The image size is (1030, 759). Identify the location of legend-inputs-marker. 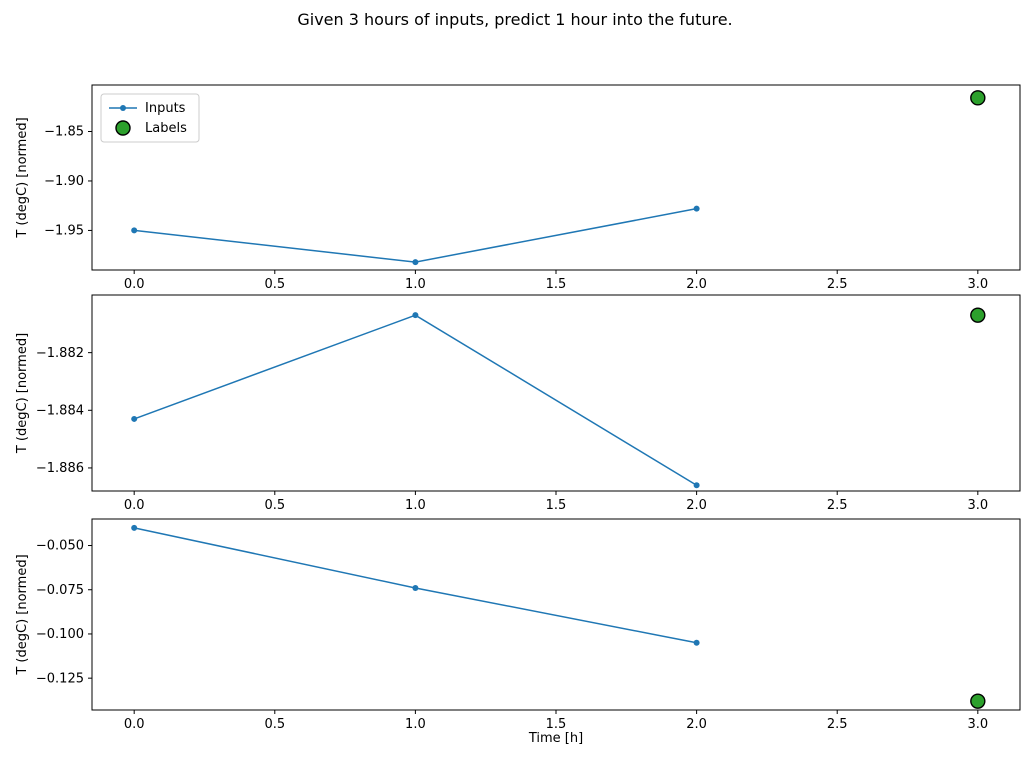
(123, 108).